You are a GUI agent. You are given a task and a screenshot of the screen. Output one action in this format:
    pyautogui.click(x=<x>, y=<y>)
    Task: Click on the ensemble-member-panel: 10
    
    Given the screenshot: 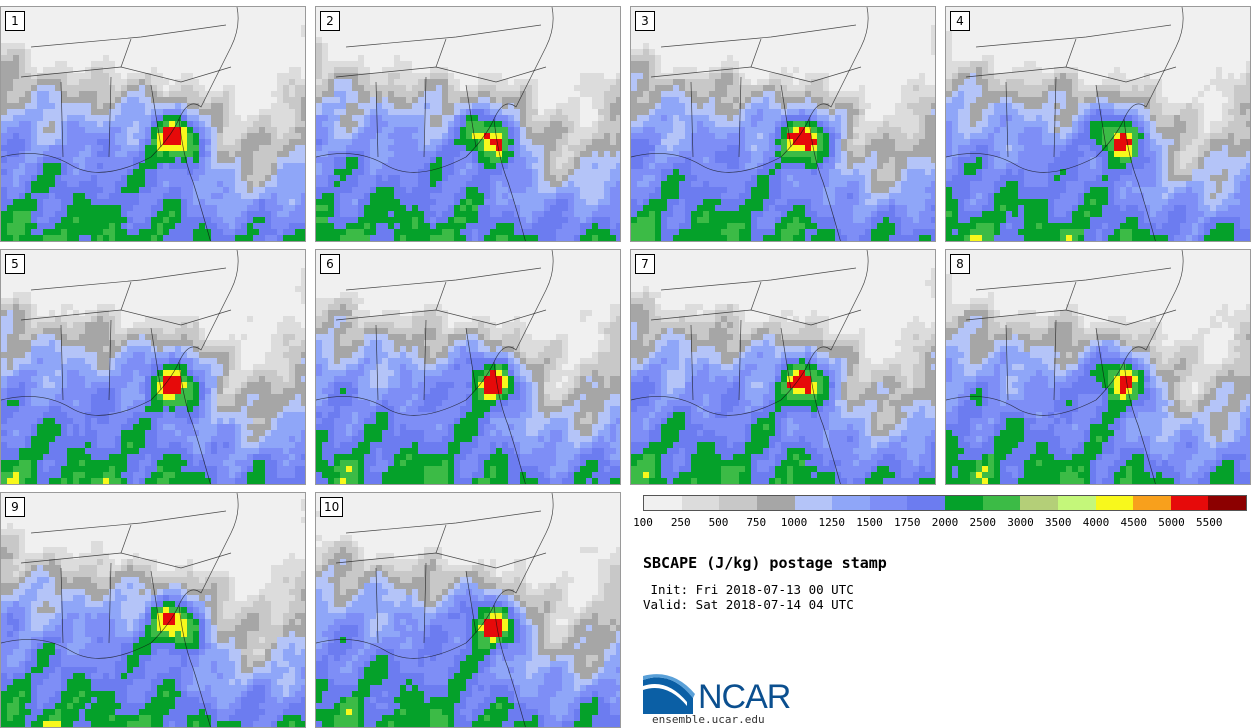 What is the action you would take?
    pyautogui.click(x=468, y=610)
    